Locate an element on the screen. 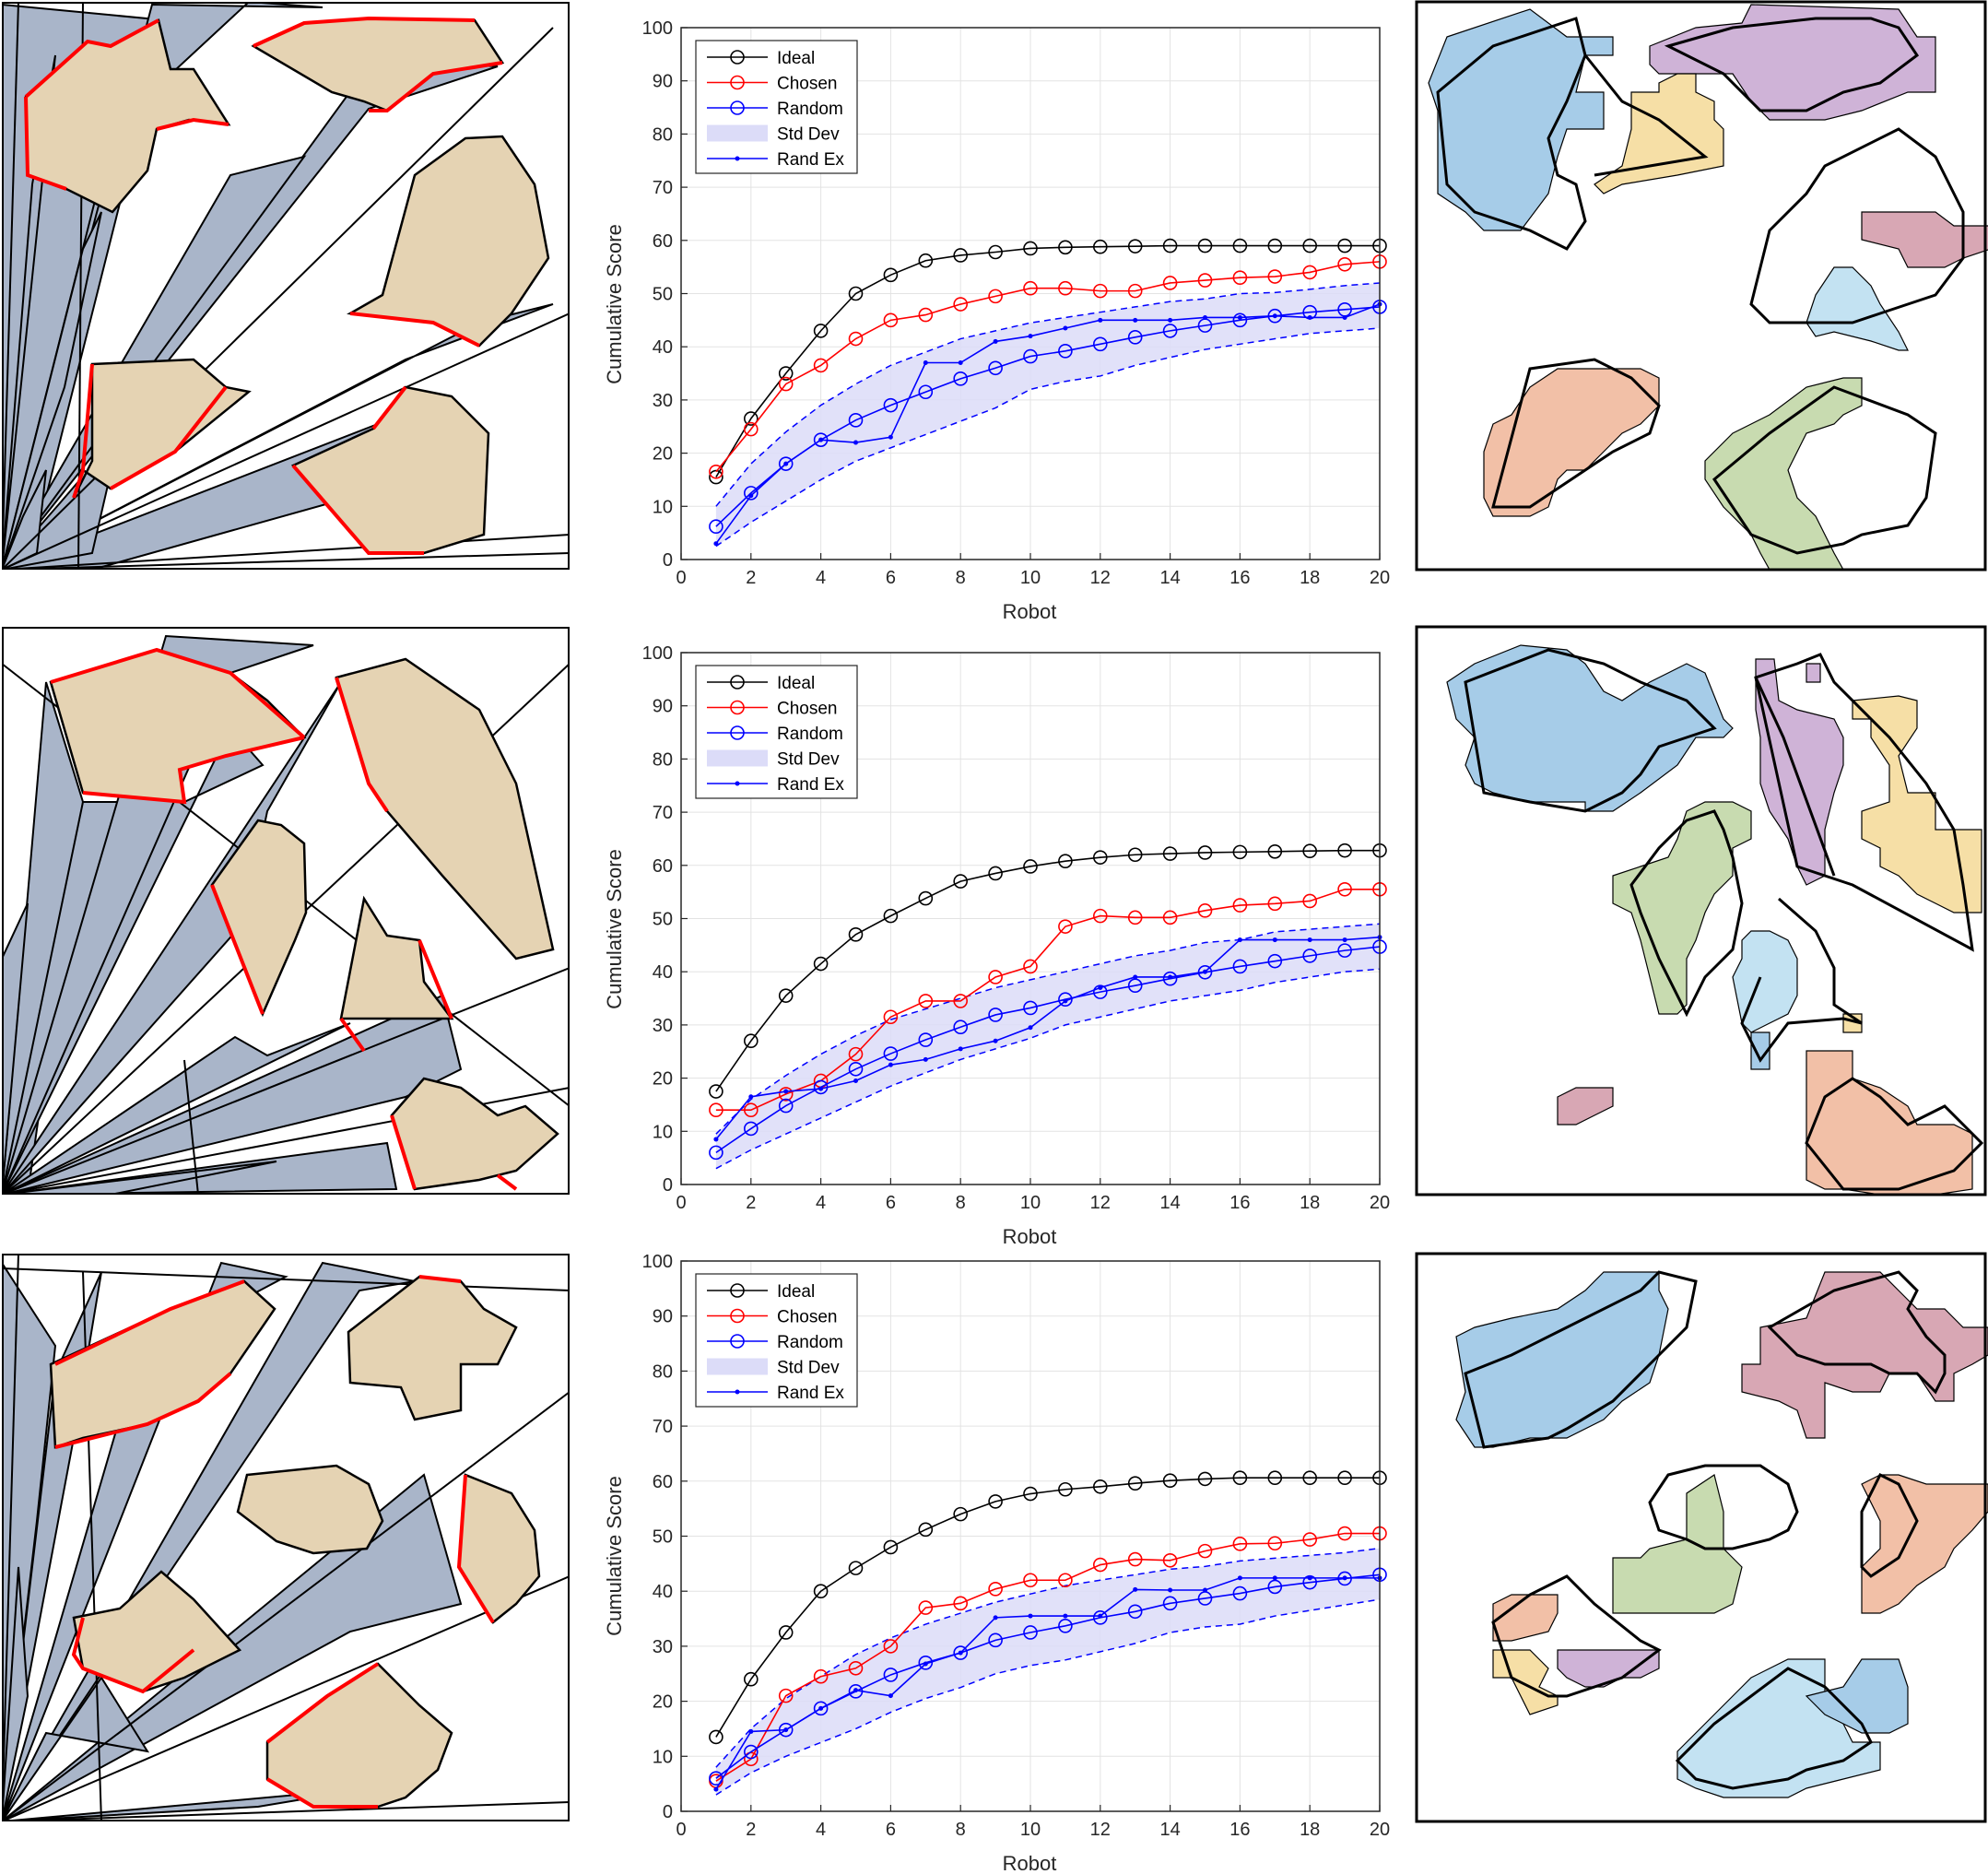 This screenshot has height=1874, width=1988. x-tick-label: 2 is located at coordinates (751, 1203).